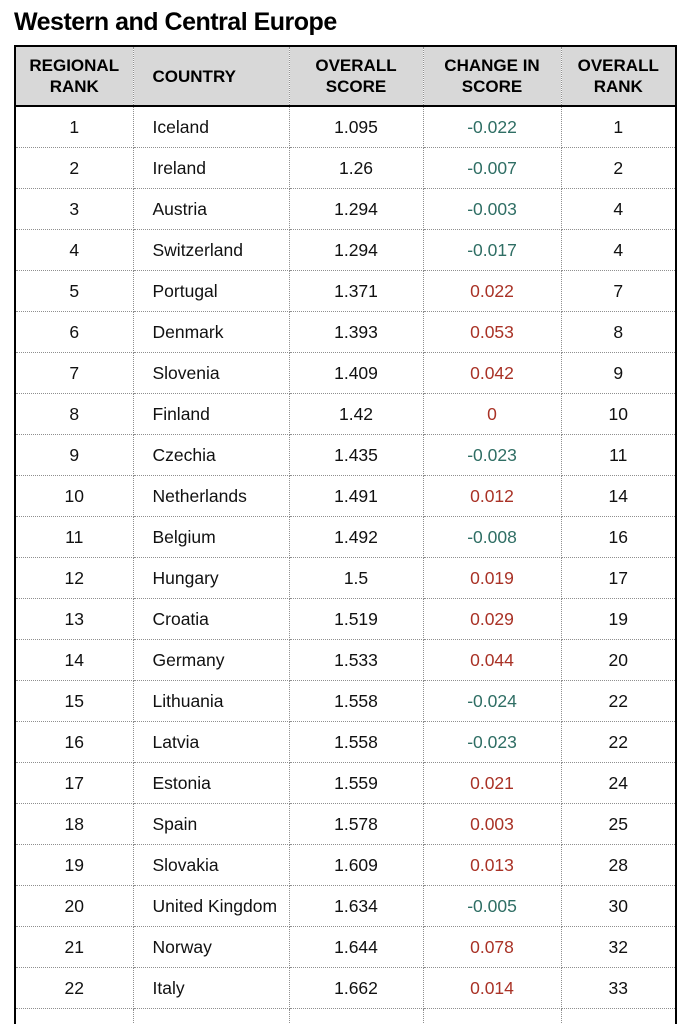 This screenshot has height=1024, width=688. What do you see at coordinates (345, 619) in the screenshot?
I see `table-row: 13 Croatia 1.519 0.029 19` at bounding box center [345, 619].